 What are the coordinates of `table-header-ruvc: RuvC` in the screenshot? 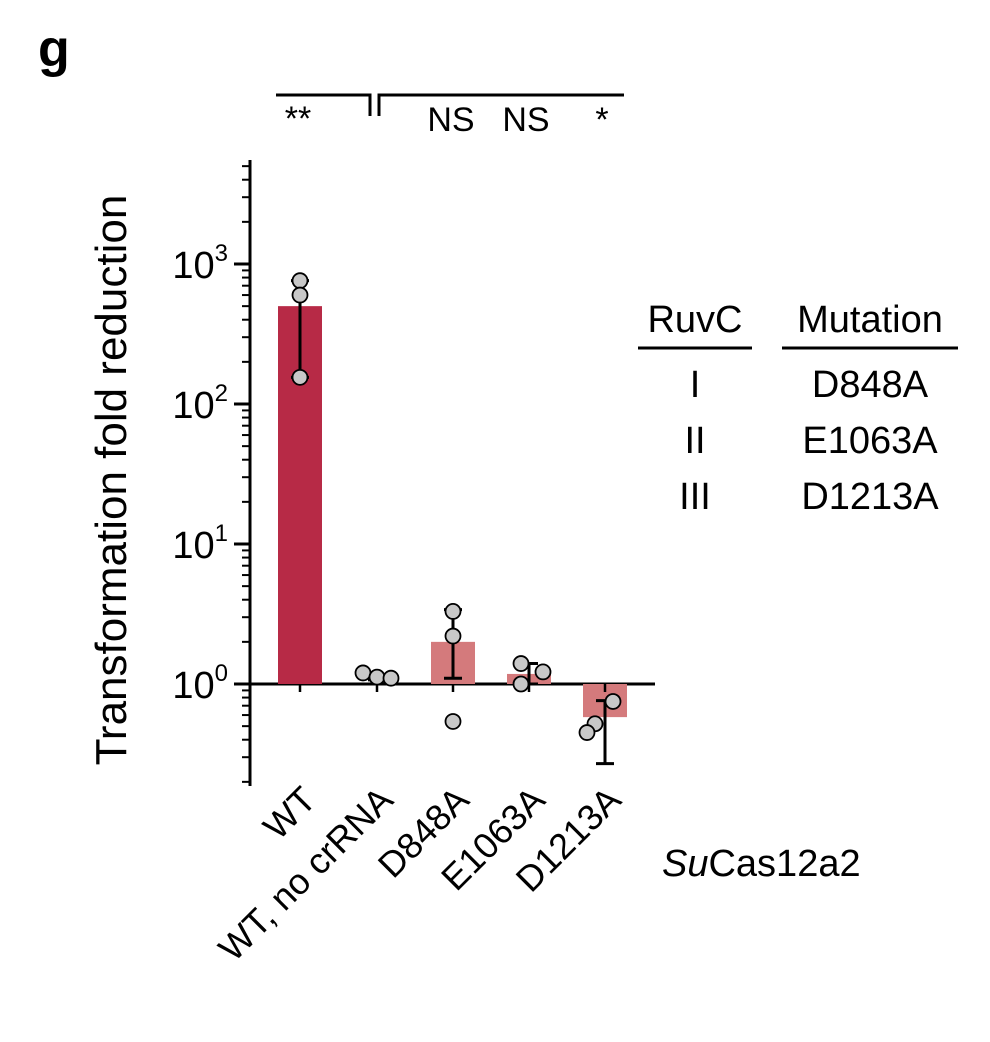 It's located at (694, 320).